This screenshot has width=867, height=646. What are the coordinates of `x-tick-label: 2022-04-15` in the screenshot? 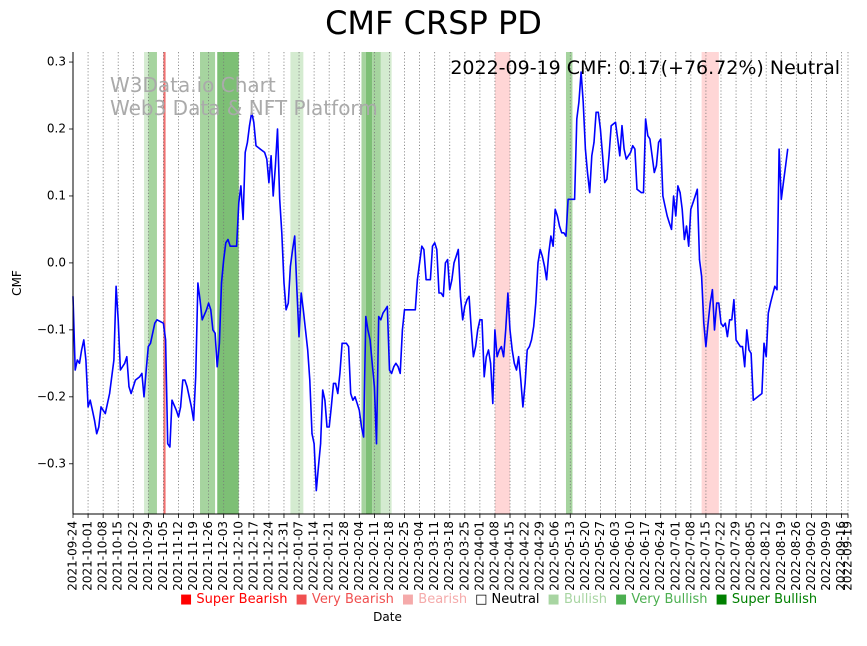 It's located at (510, 556).